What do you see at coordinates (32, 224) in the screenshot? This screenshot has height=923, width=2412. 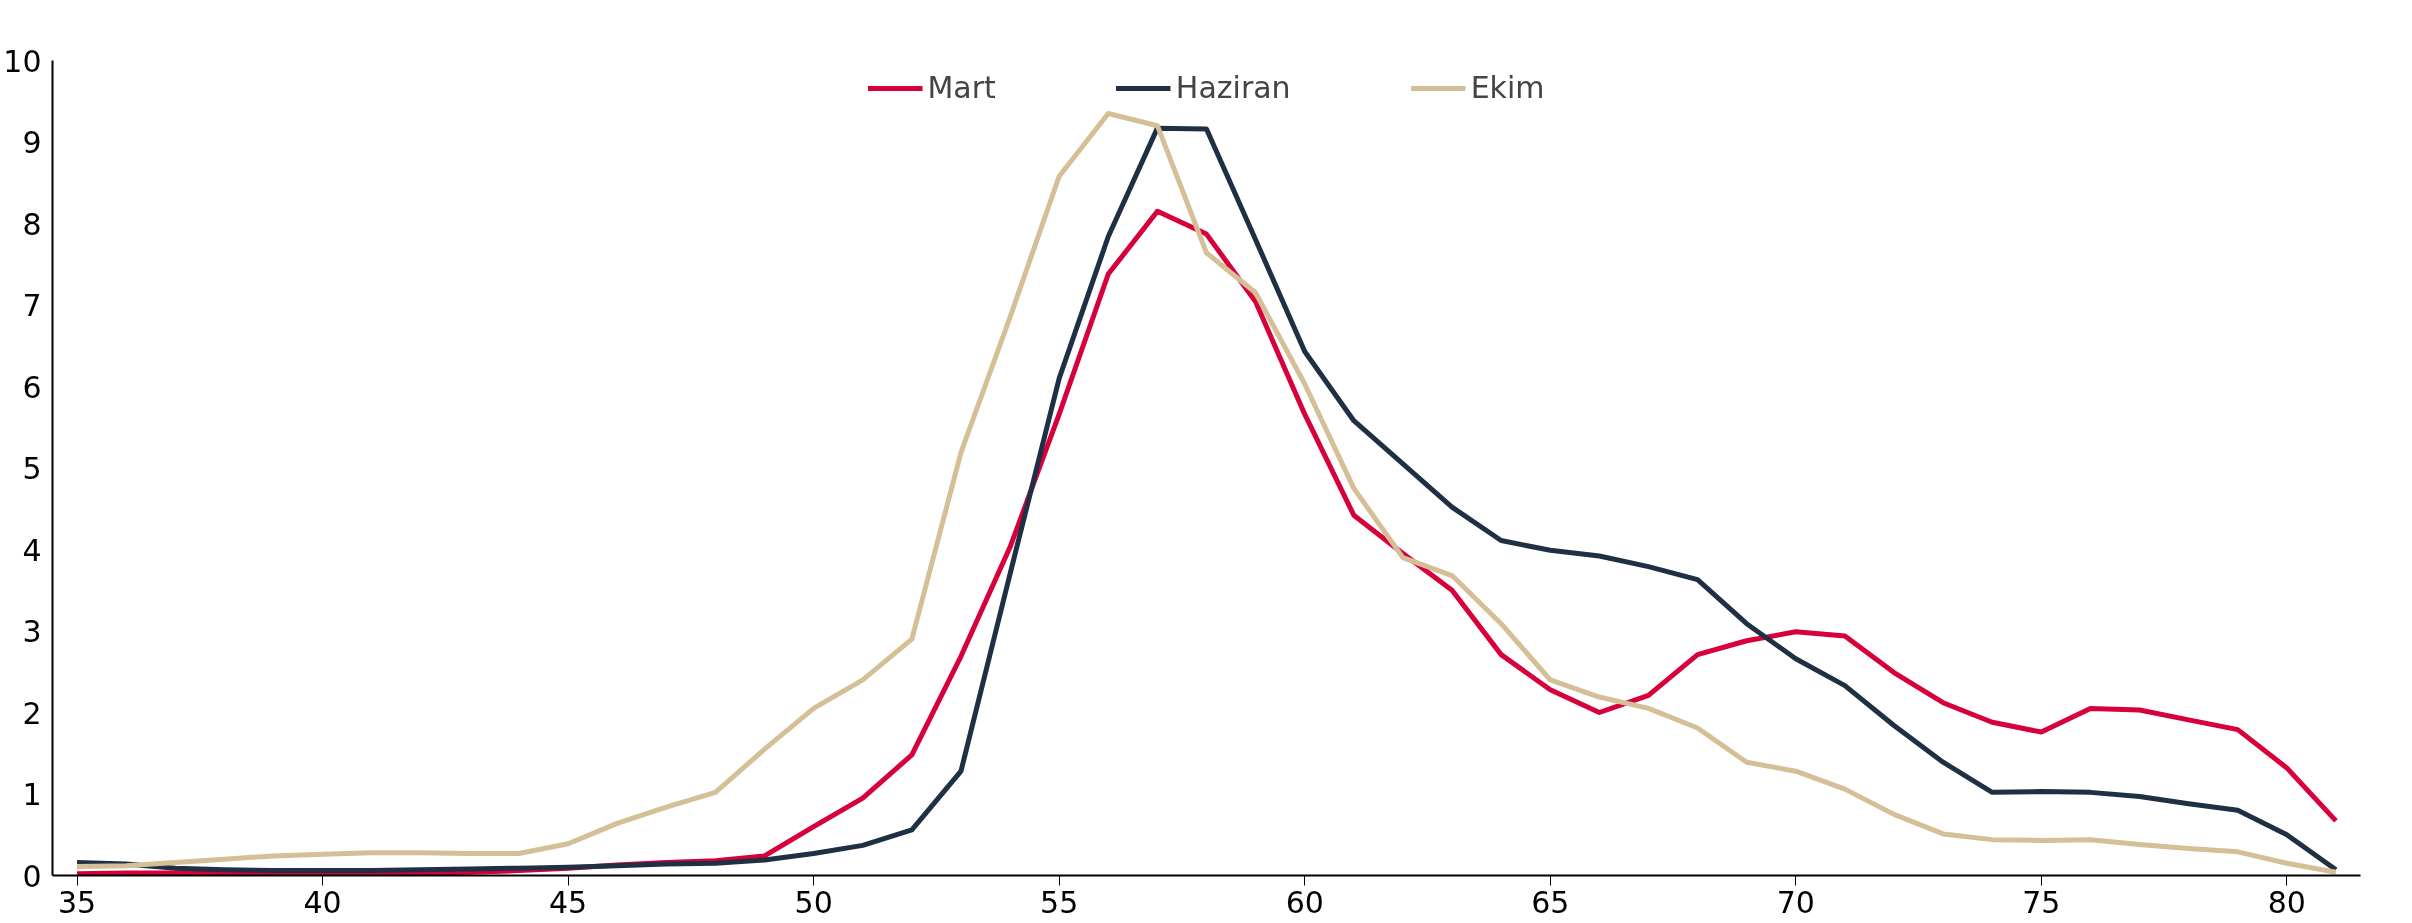 I see `y-tick-label: 8` at bounding box center [32, 224].